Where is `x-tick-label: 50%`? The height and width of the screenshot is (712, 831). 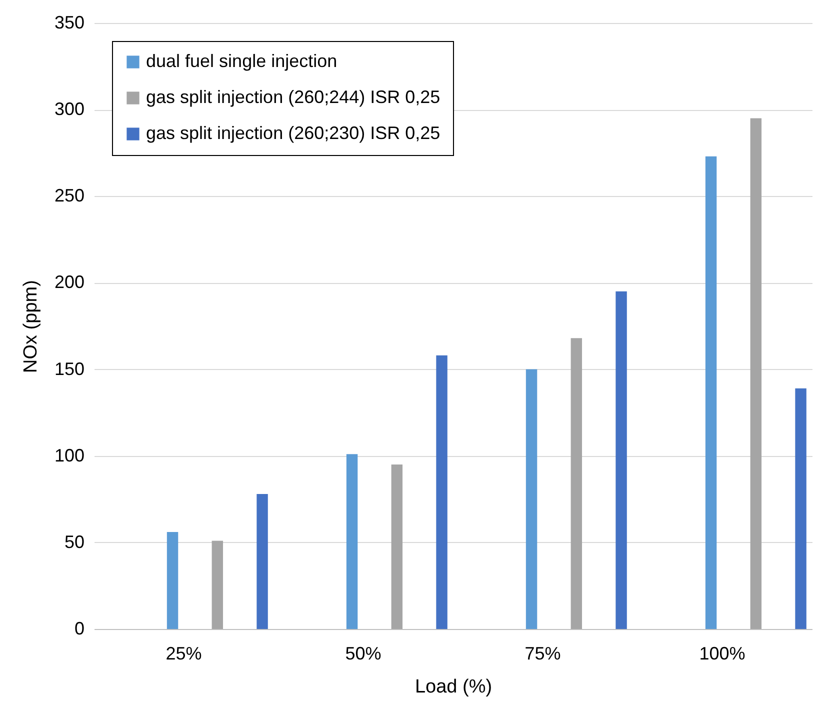
x-tick-label: 50% is located at coordinates (363, 654).